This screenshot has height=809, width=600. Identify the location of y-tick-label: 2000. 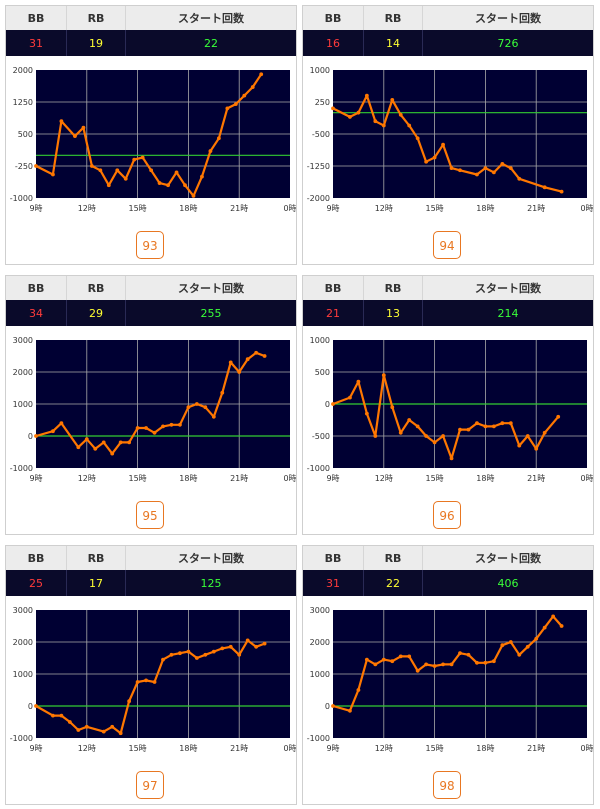
(23, 372).